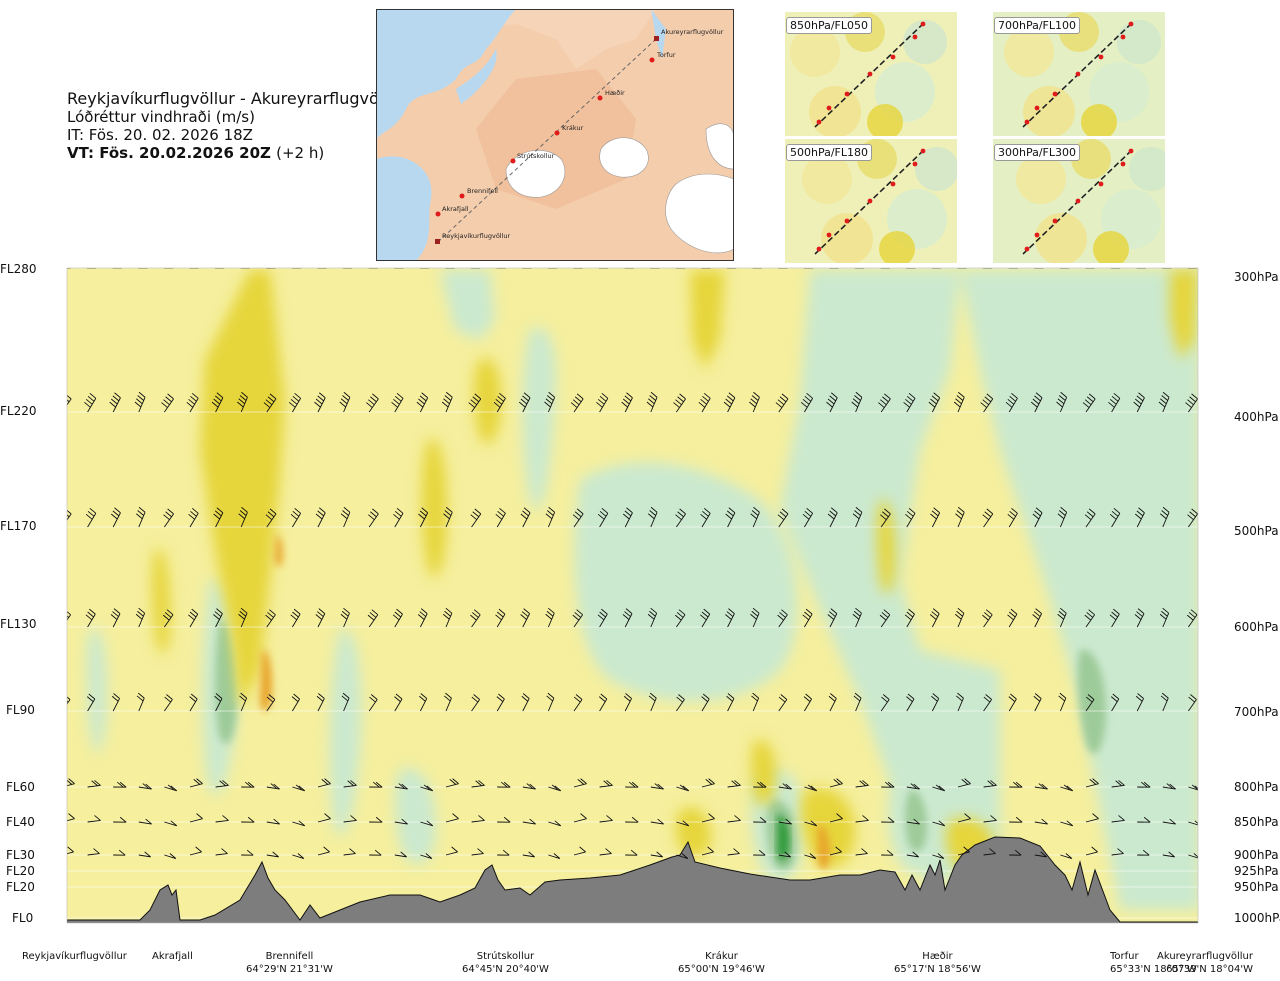  Describe the element at coordinates (871, 74) in the screenshot. I see `minimap-850hpa: 850hPa/FL050` at that location.